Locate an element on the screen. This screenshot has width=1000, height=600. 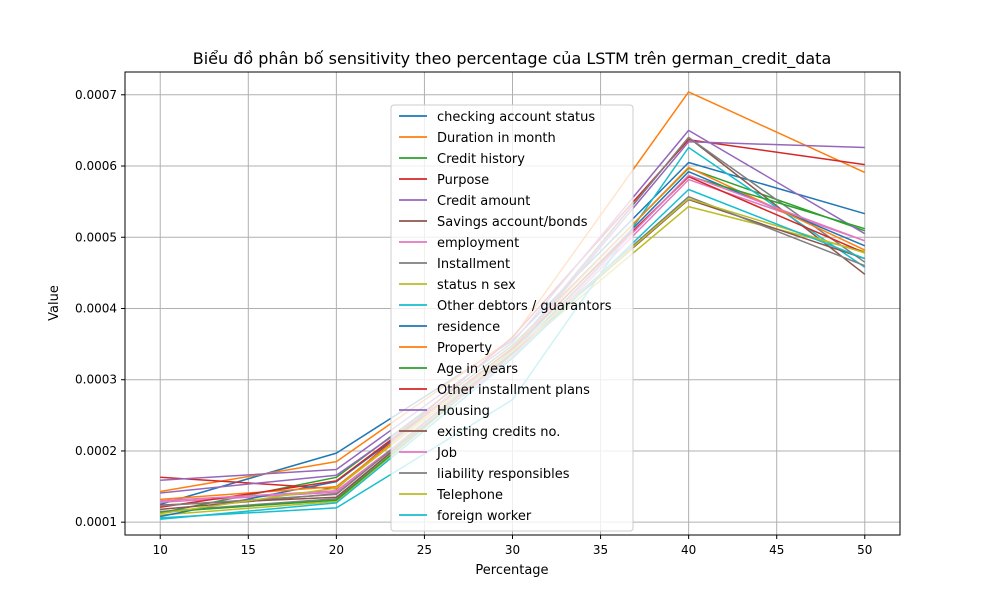
legend-entry: residence is located at coordinates (449, 327).